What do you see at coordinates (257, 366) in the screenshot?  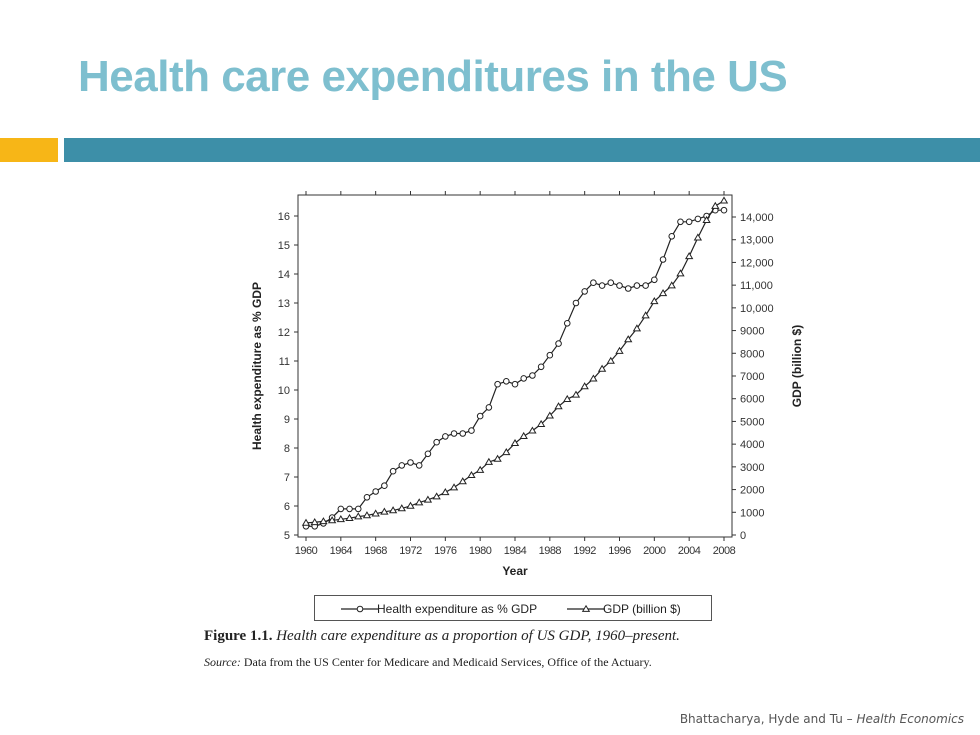 I see `y-axis-label-left: Health expenditure as % GDP` at bounding box center [257, 366].